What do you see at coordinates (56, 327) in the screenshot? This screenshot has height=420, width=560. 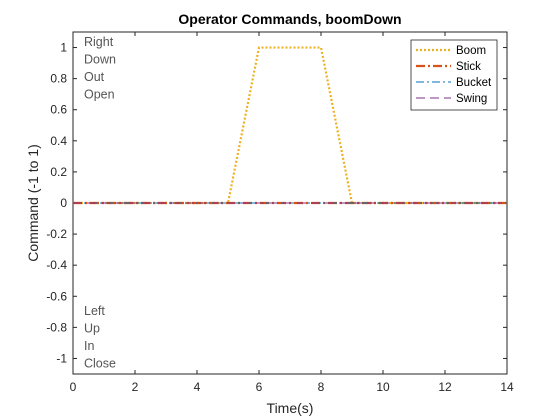 I see `y-tick-label: -0.8` at bounding box center [56, 327].